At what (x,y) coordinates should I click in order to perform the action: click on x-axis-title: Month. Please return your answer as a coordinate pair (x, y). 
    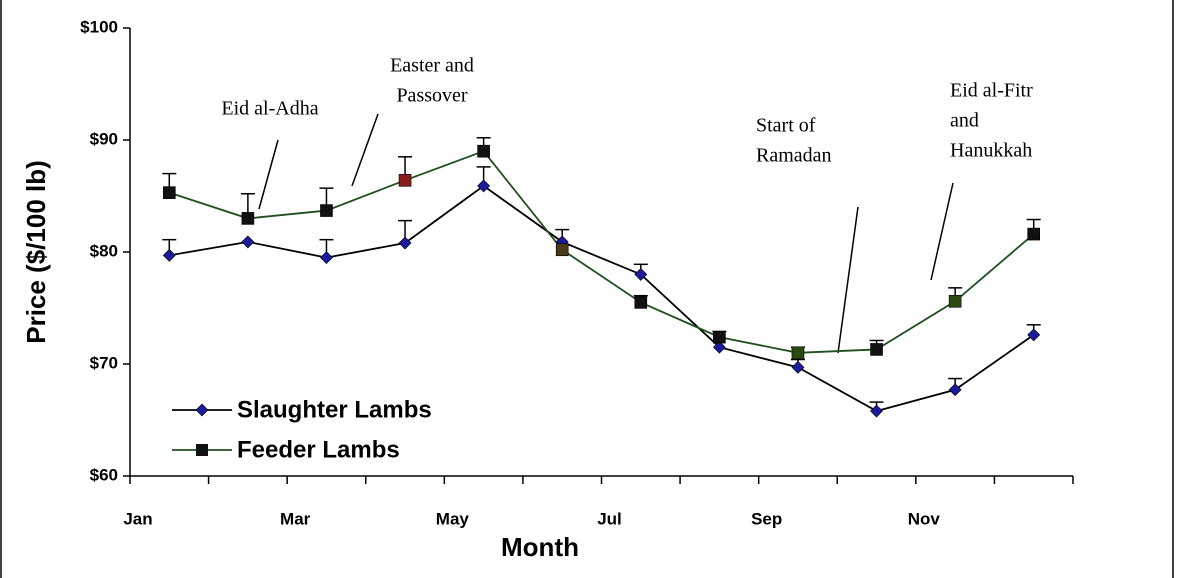
    Looking at the image, I should click on (540, 547).